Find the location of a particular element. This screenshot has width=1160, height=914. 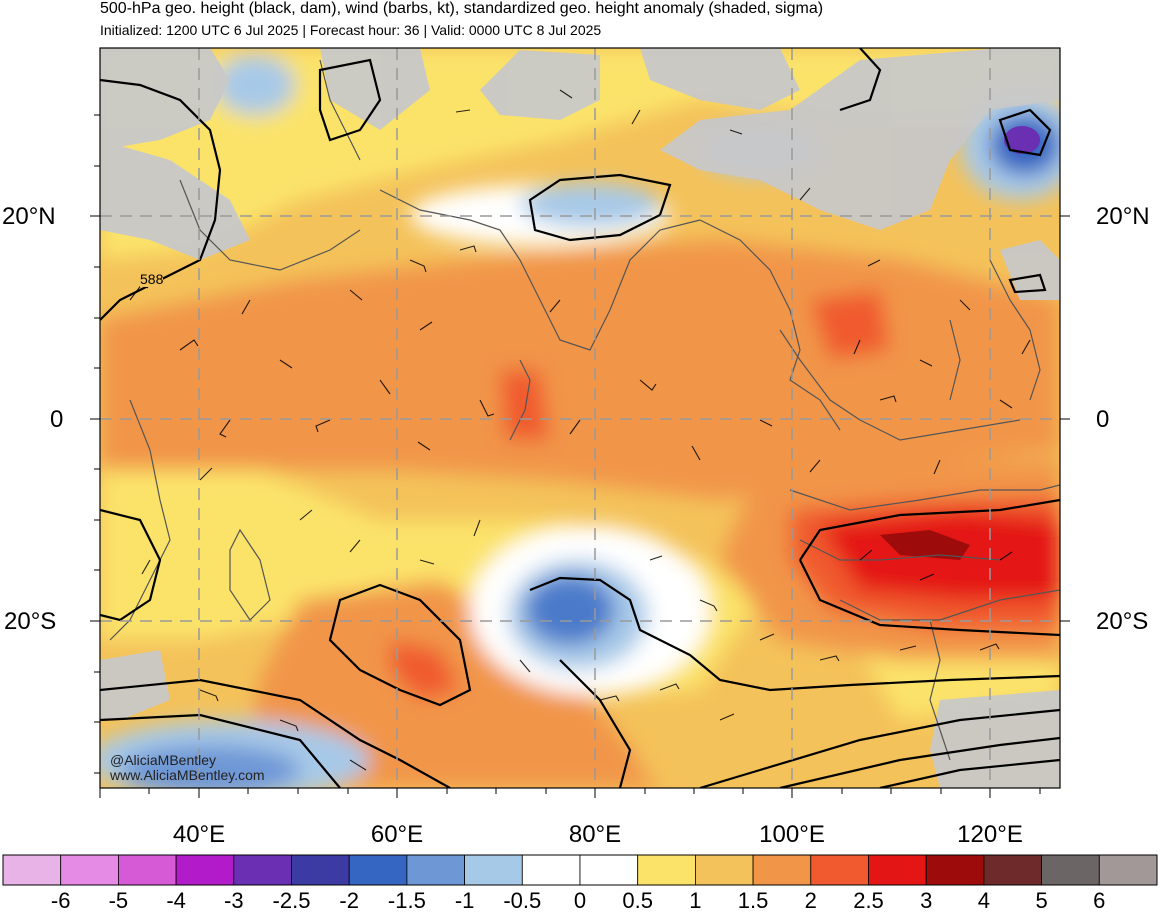

colorbar-label: -3 is located at coordinates (234, 900).